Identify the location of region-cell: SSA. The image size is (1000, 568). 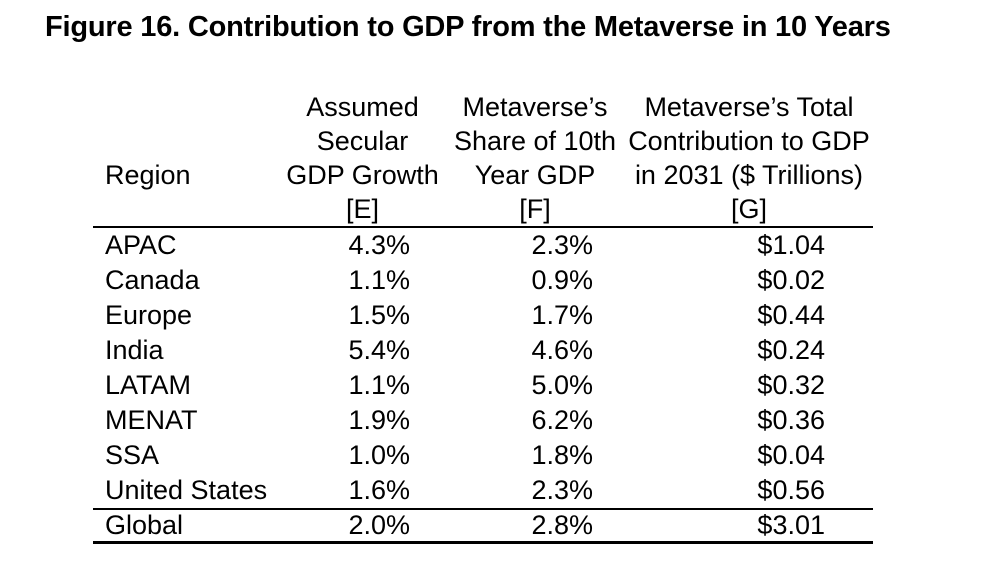
(132, 455).